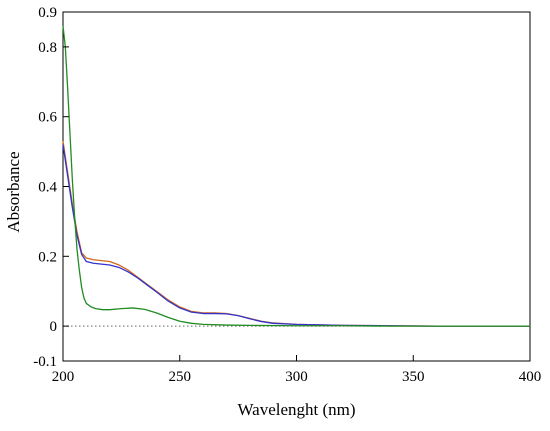 Image resolution: width=550 pixels, height=431 pixels. What do you see at coordinates (13, 191) in the screenshot?
I see `y-axis-title: Absorbance` at bounding box center [13, 191].